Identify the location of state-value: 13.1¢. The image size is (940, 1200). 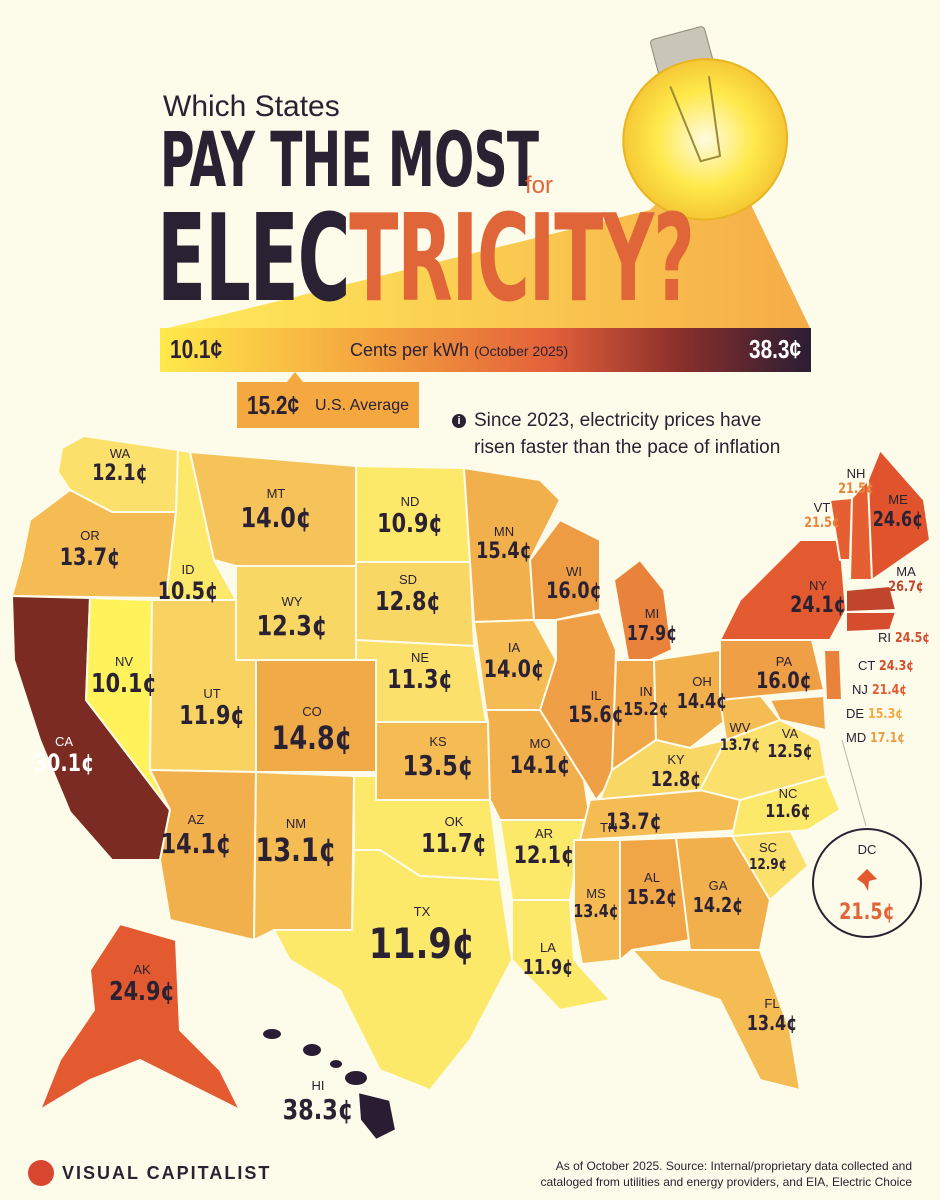
(296, 850).